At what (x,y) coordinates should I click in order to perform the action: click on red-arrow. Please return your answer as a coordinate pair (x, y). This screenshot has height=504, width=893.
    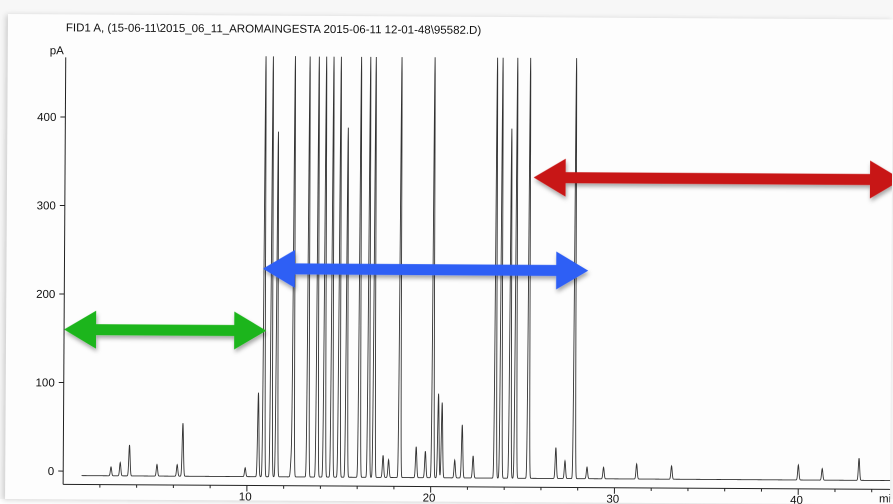
    Looking at the image, I should click on (713, 178).